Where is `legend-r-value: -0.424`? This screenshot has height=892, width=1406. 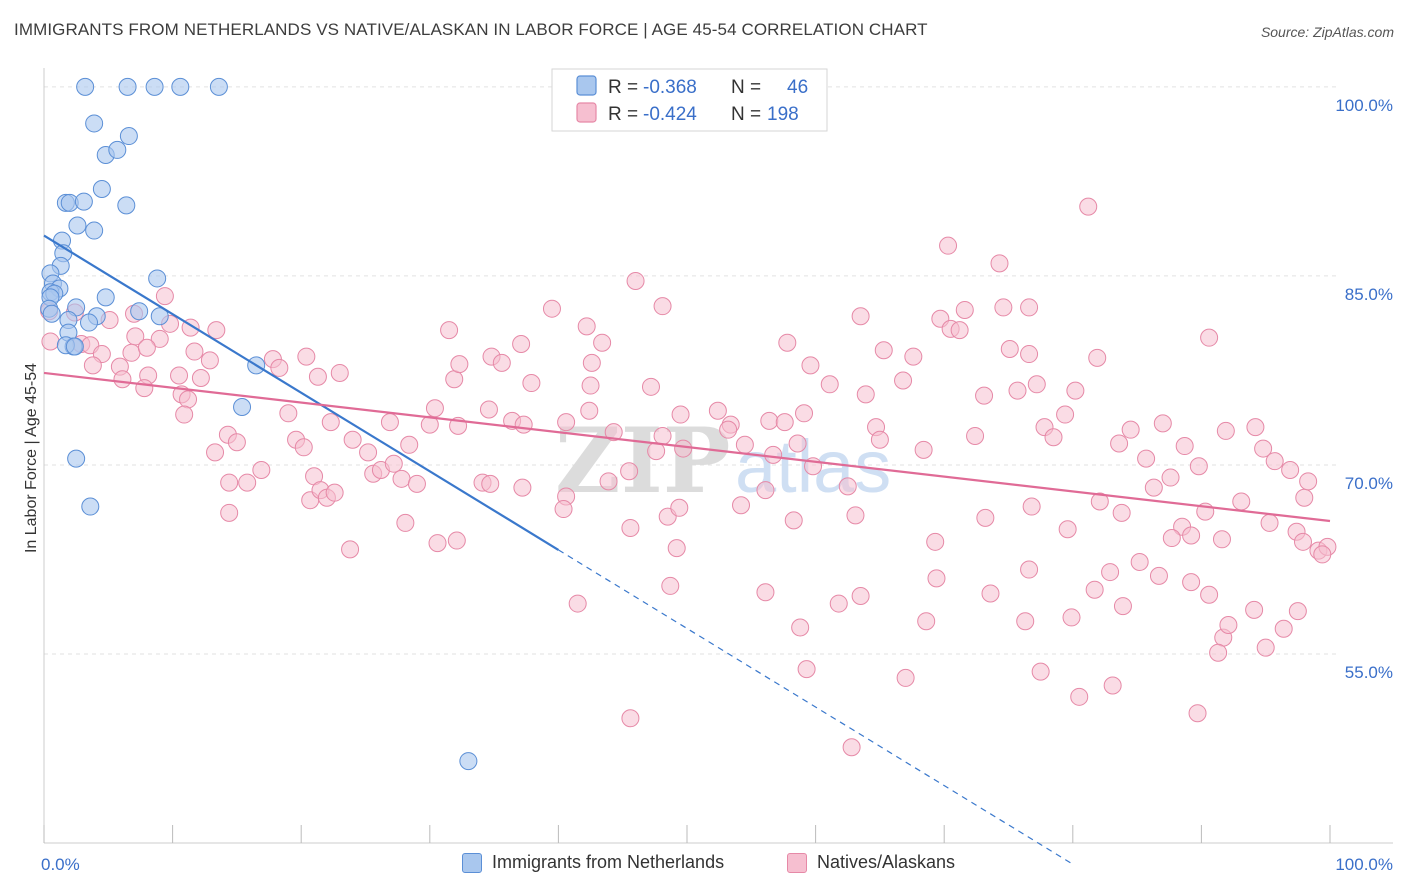
legend-r-value: -0.424 is located at coordinates (670, 114).